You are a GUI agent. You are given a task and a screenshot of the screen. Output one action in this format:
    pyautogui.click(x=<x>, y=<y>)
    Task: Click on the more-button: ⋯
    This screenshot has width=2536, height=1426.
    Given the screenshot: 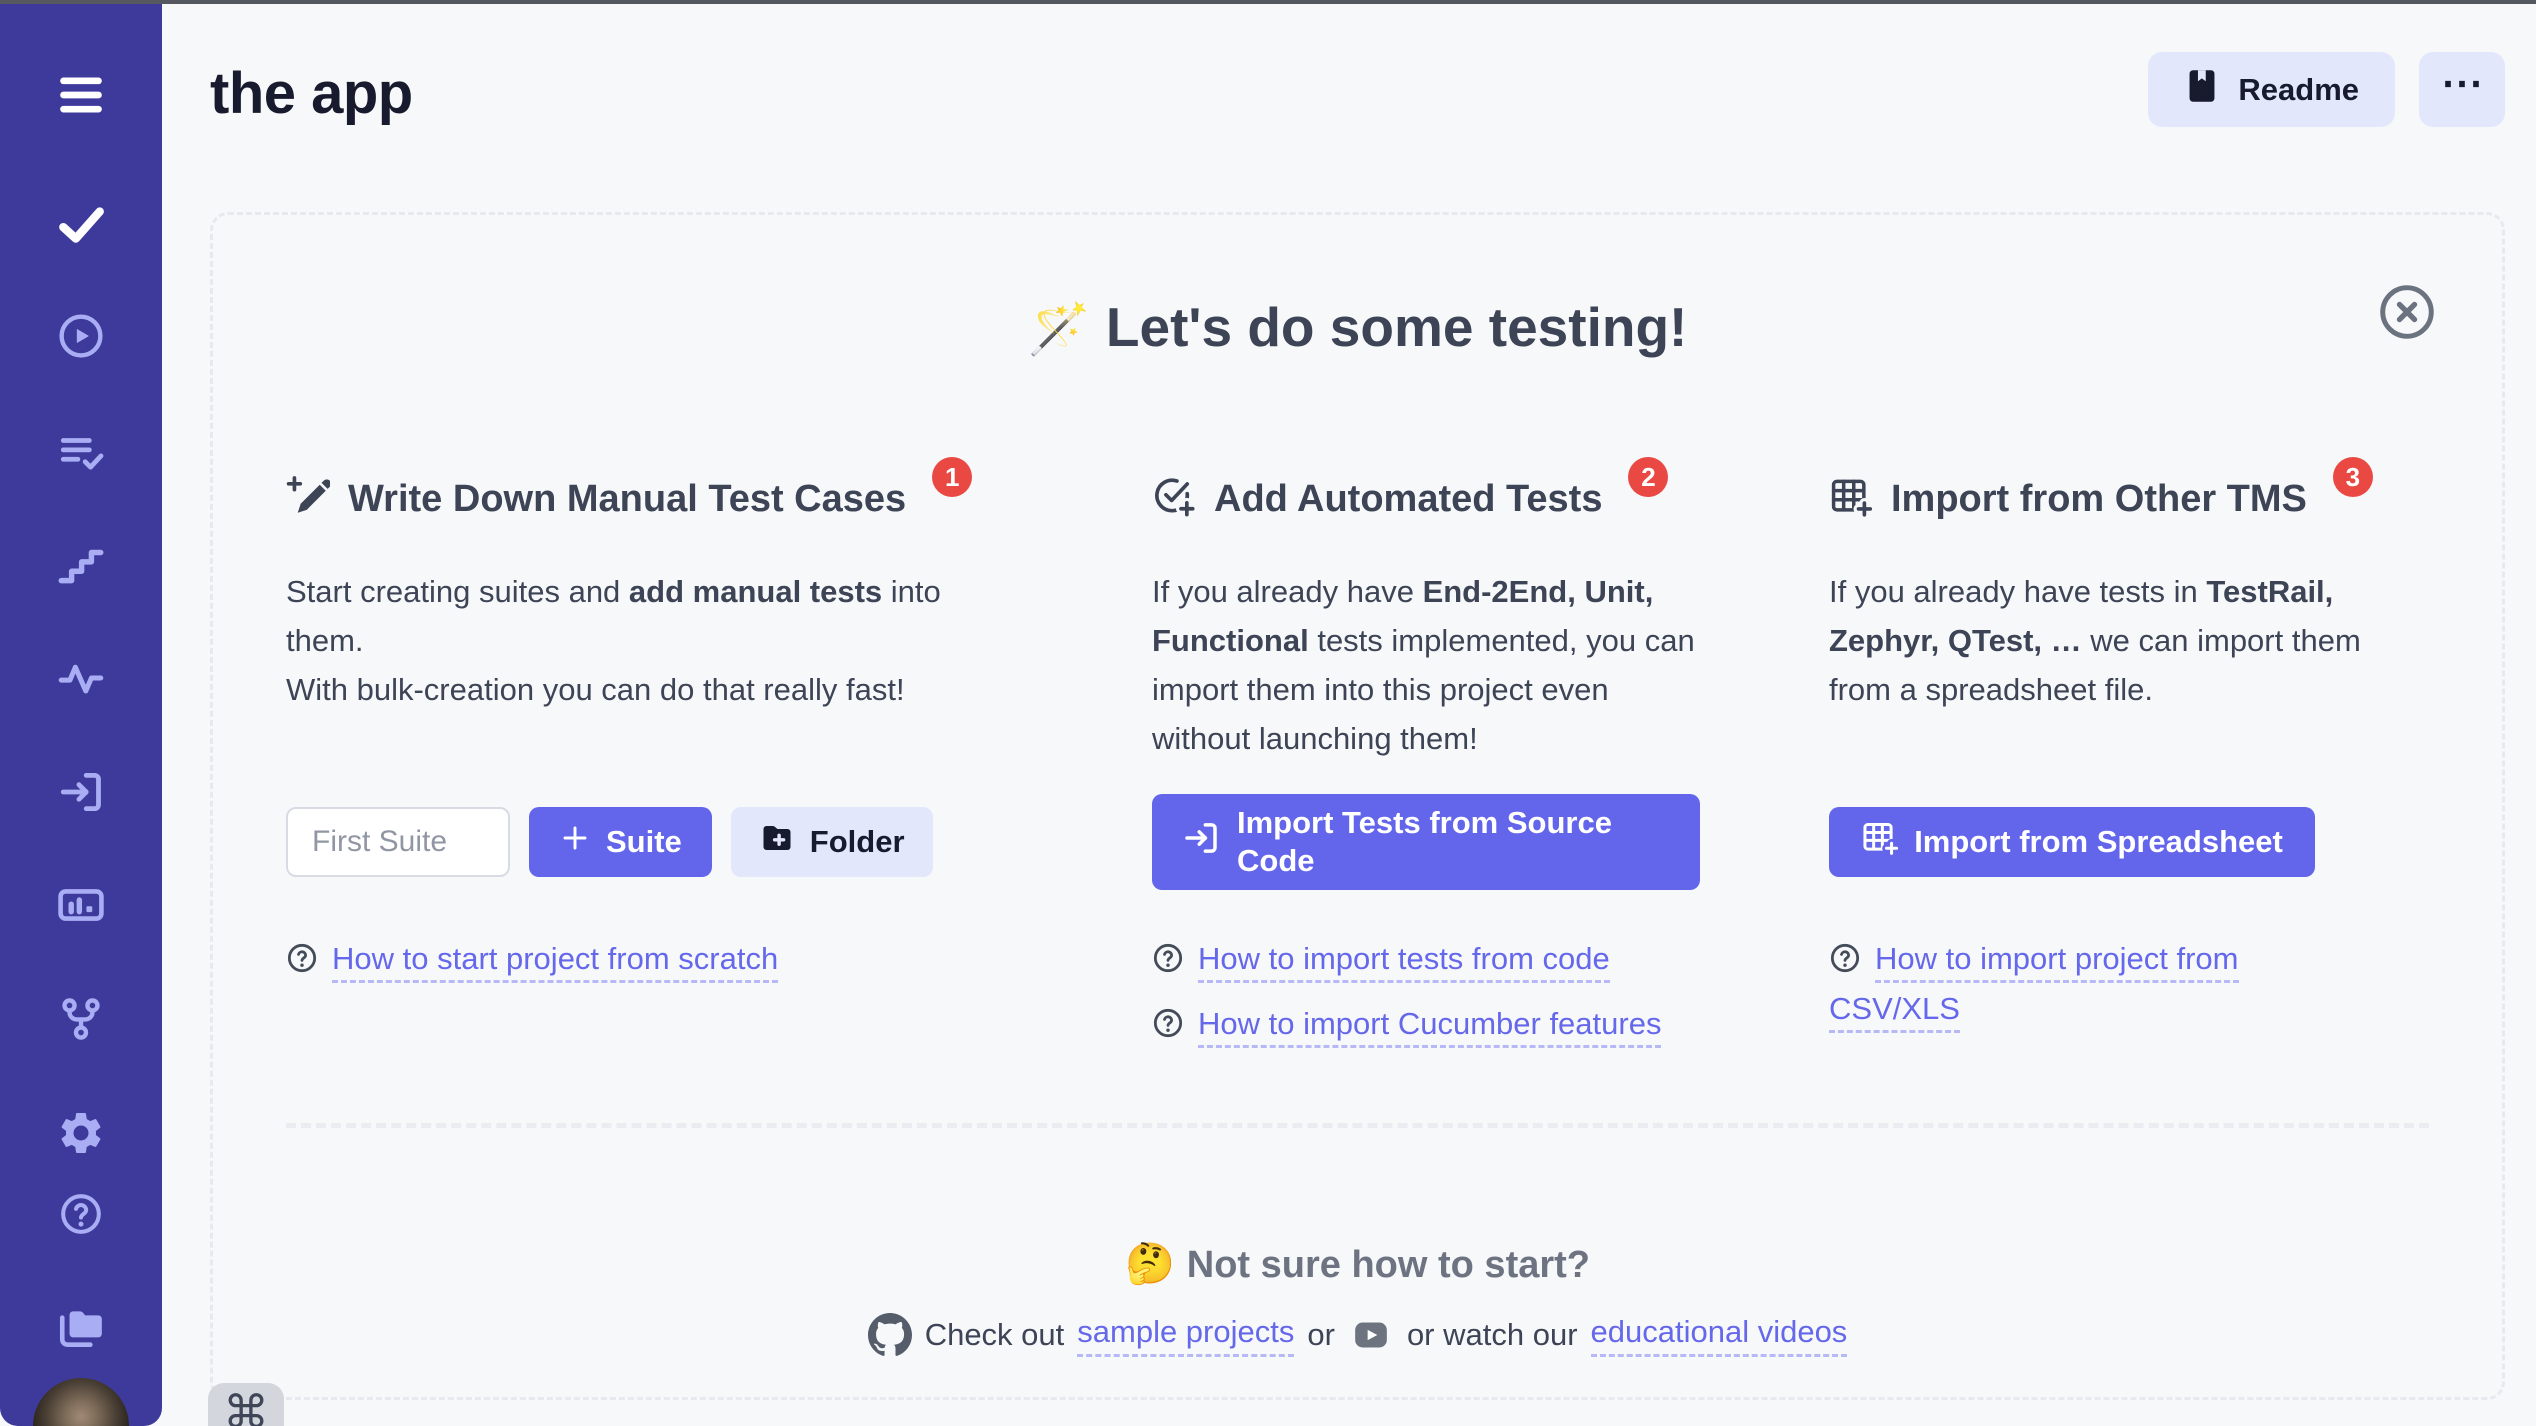 What is the action you would take?
    pyautogui.click(x=2462, y=89)
    